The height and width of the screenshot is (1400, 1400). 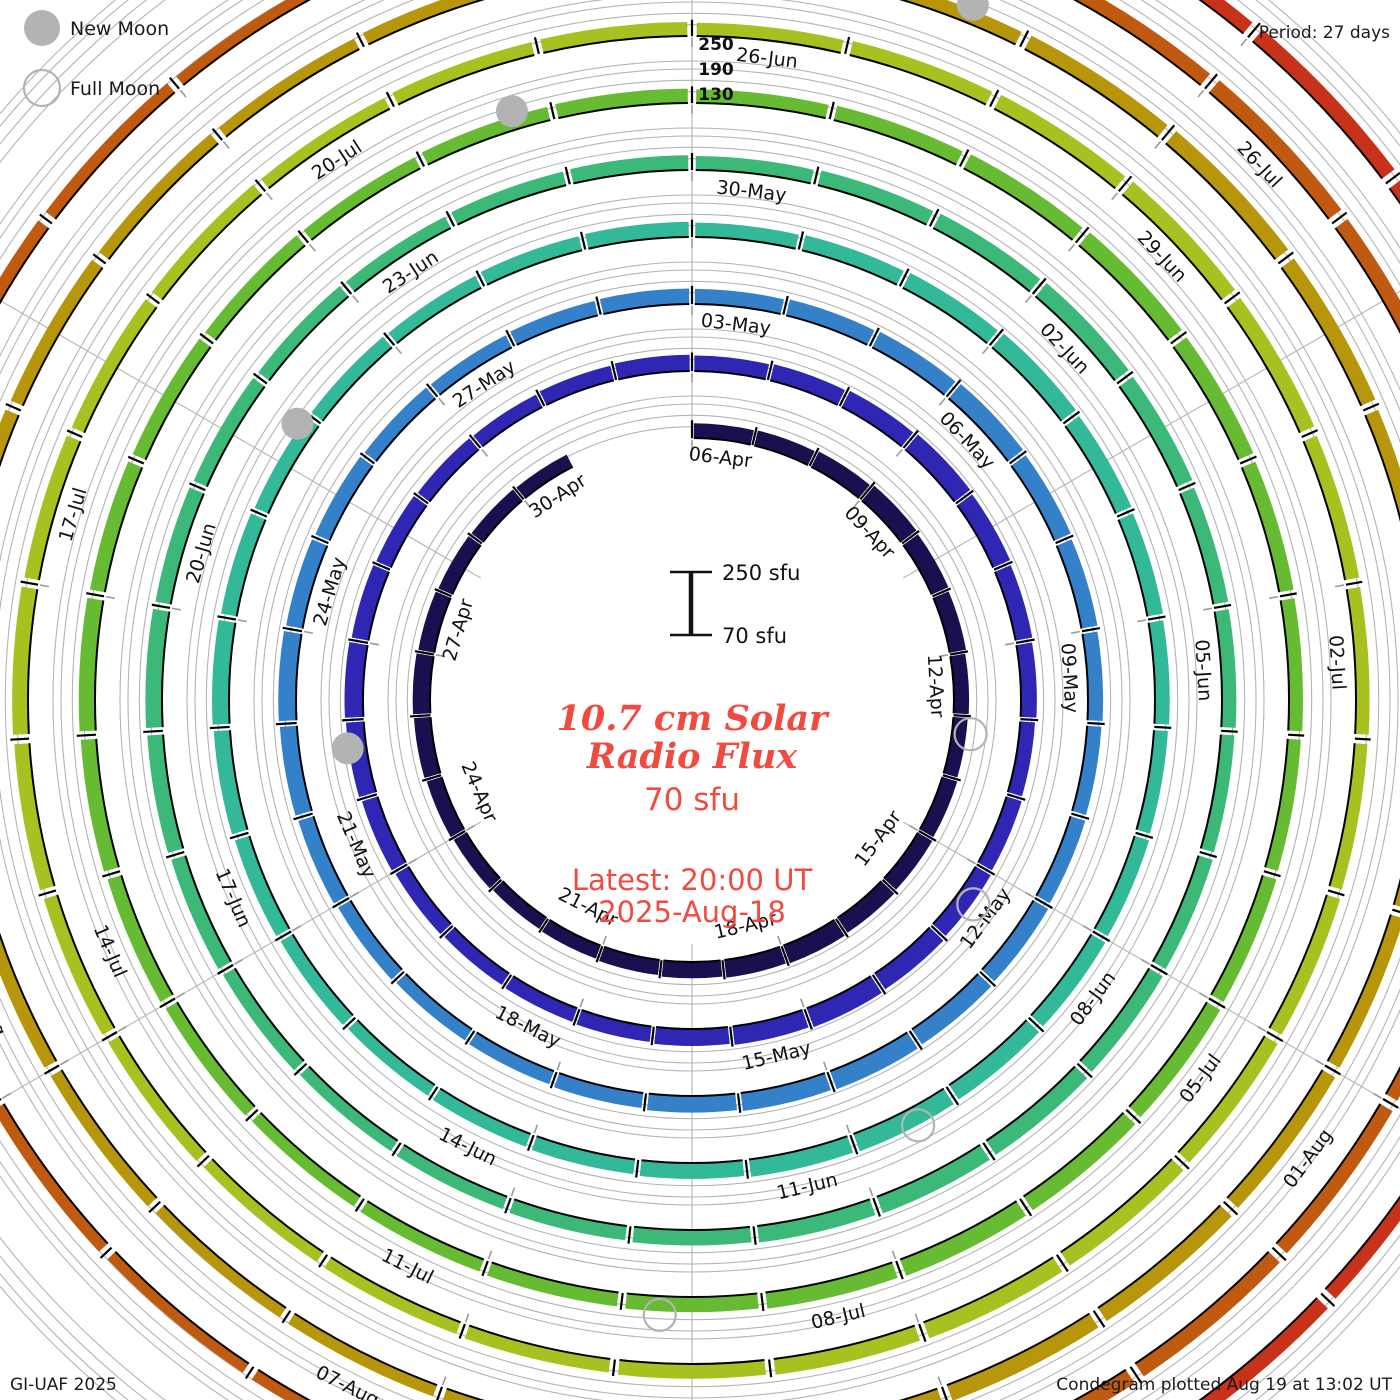 I want to click on full-moon-legend-label: Full Moon, so click(x=115, y=89).